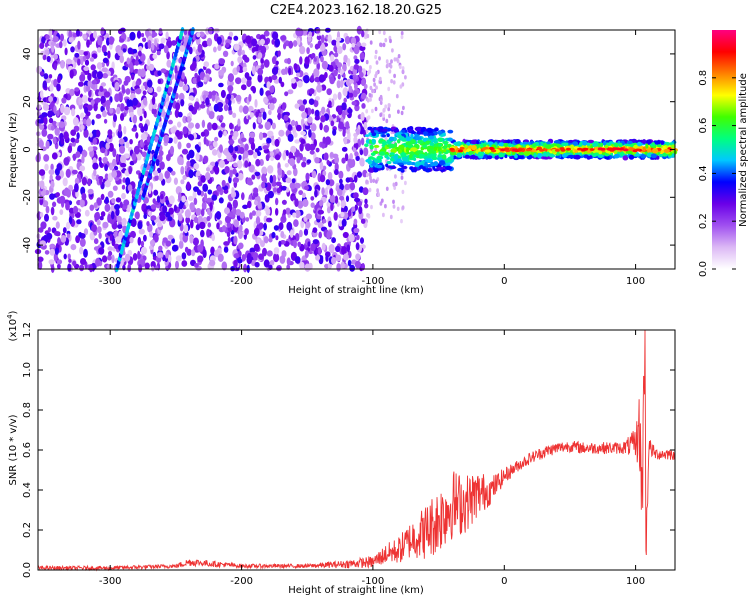 This screenshot has height=600, width=750. Describe the element at coordinates (27, 245) in the screenshot. I see `y-tick-label: -40` at that location.